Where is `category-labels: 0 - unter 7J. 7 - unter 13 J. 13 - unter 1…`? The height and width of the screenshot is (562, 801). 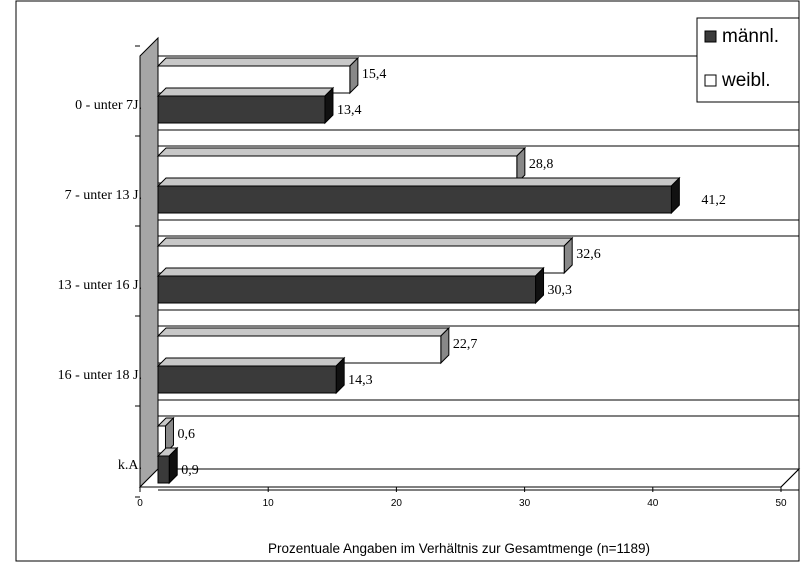 category-labels: 0 - unter 7J. 7 - unter 13 J. 13 - unter 1… is located at coordinates (100, 285).